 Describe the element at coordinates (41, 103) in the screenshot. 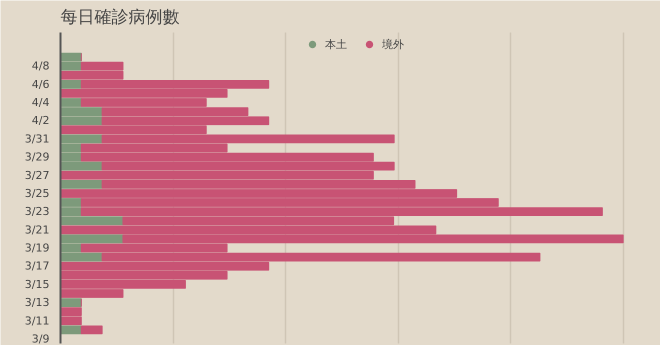

I see `y-tick-label: 4/4` at that location.